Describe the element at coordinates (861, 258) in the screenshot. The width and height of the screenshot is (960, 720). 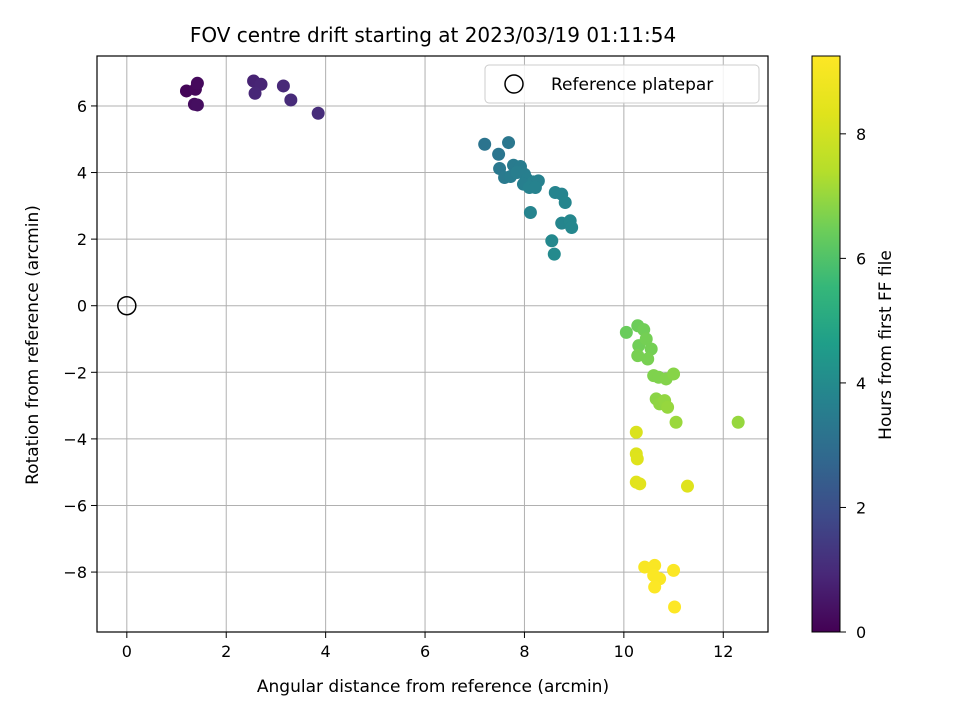
I see `colorbar-tick-label: 6` at that location.